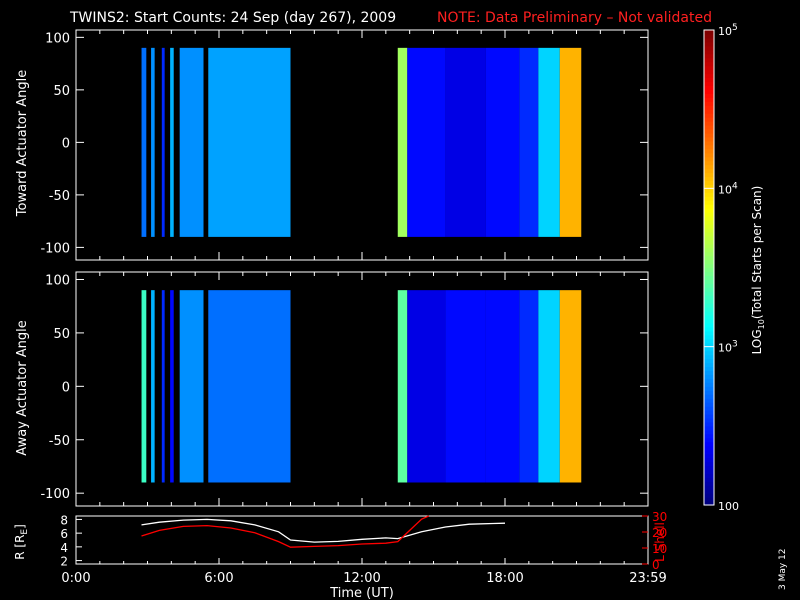  Describe the element at coordinates (361, 593) in the screenshot. I see `time-xlabel: Time (UT)` at that location.